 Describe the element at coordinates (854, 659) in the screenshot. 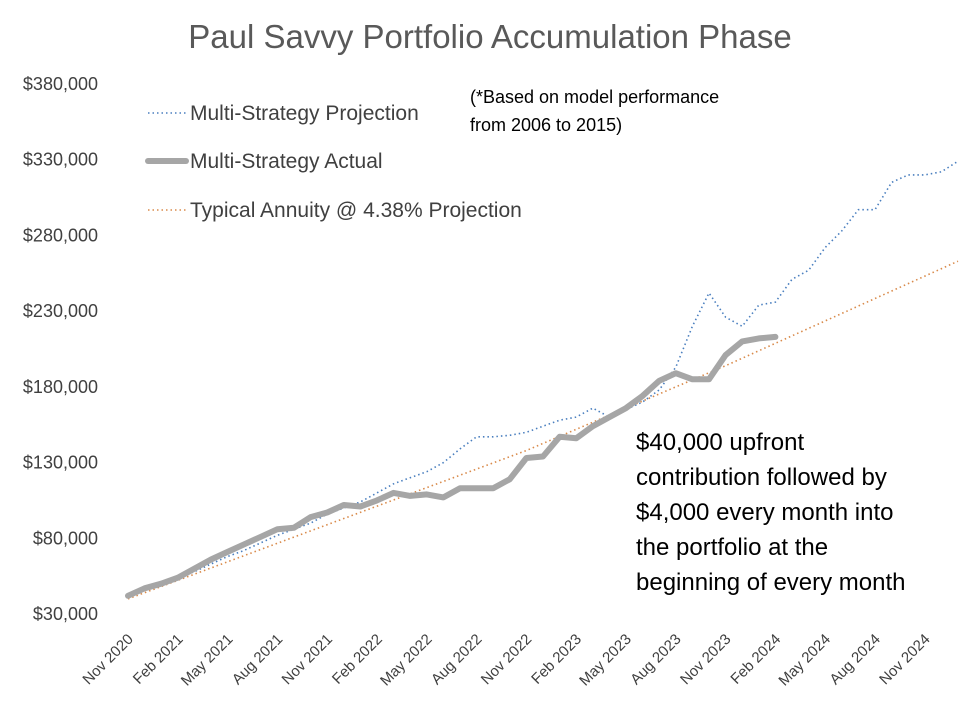

I see `x-tick-label: Aug 2024` at that location.